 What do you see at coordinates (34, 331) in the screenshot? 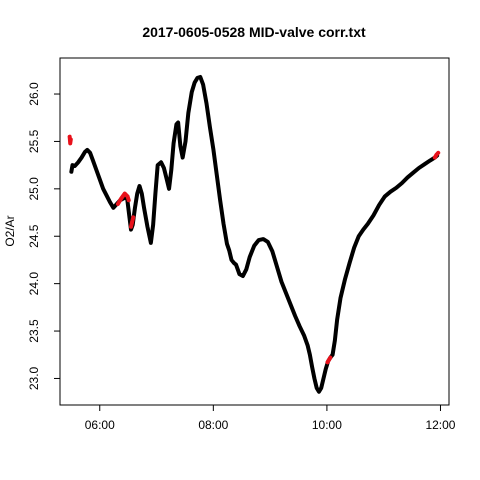
I see `y-tick-label: 23.5` at bounding box center [34, 331].